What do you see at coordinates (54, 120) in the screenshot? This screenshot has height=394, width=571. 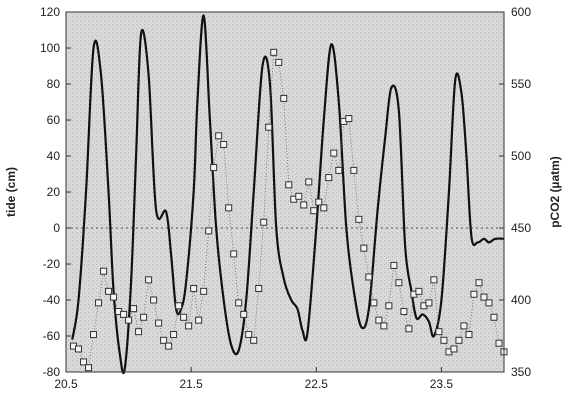 I see `y-tick-label: 60` at bounding box center [54, 120].